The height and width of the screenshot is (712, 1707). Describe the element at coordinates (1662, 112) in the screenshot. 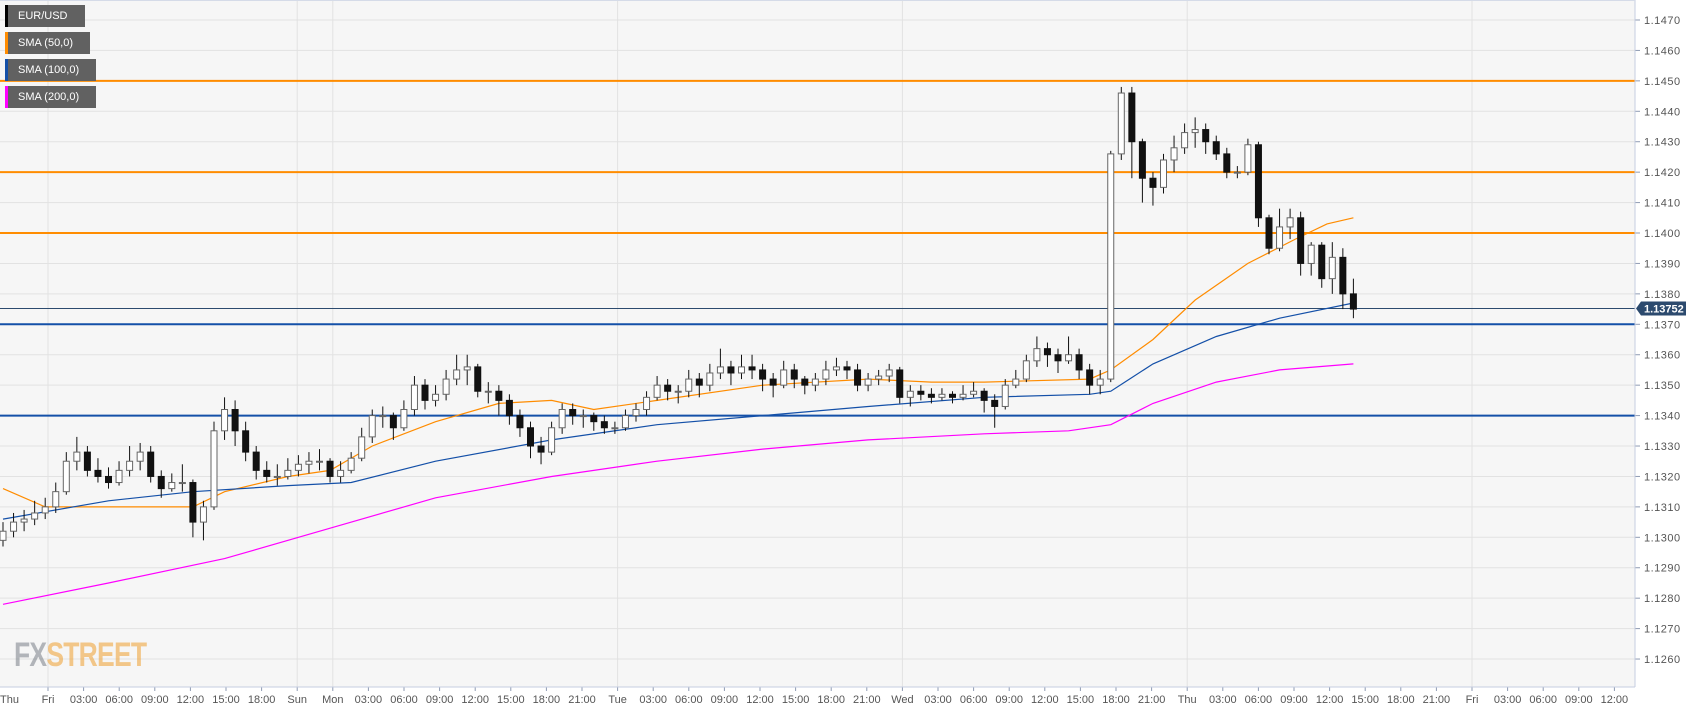

I see `y-tick-label: 1.1440` at that location.